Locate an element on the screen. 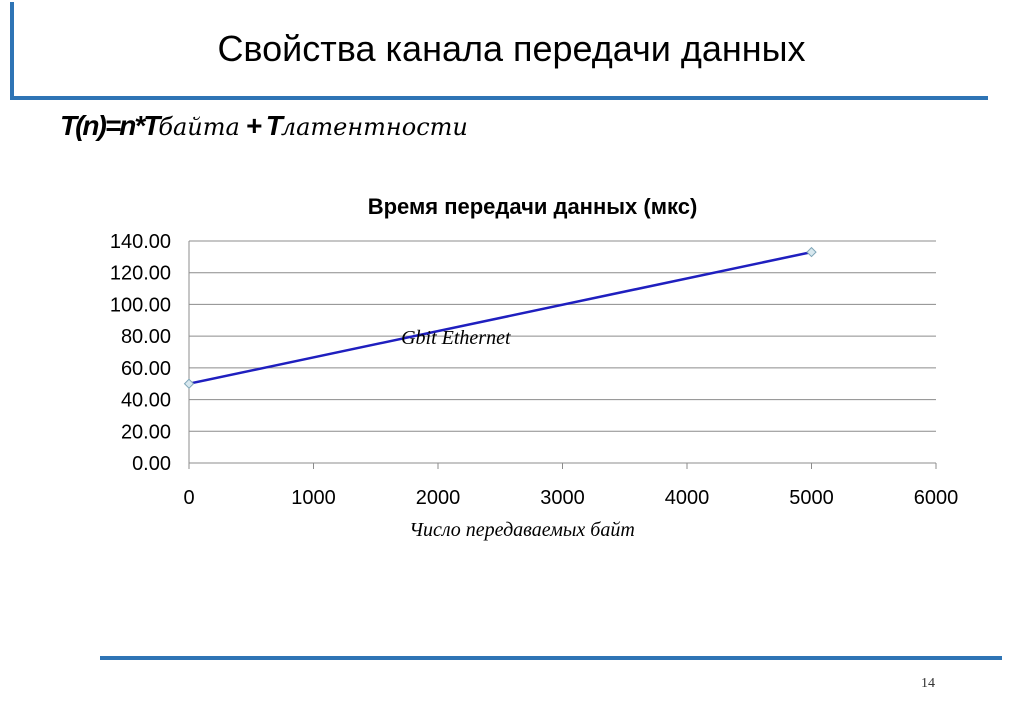 The width and height of the screenshot is (1023, 708). y-tick-label: 0.00 is located at coordinates (151, 464).